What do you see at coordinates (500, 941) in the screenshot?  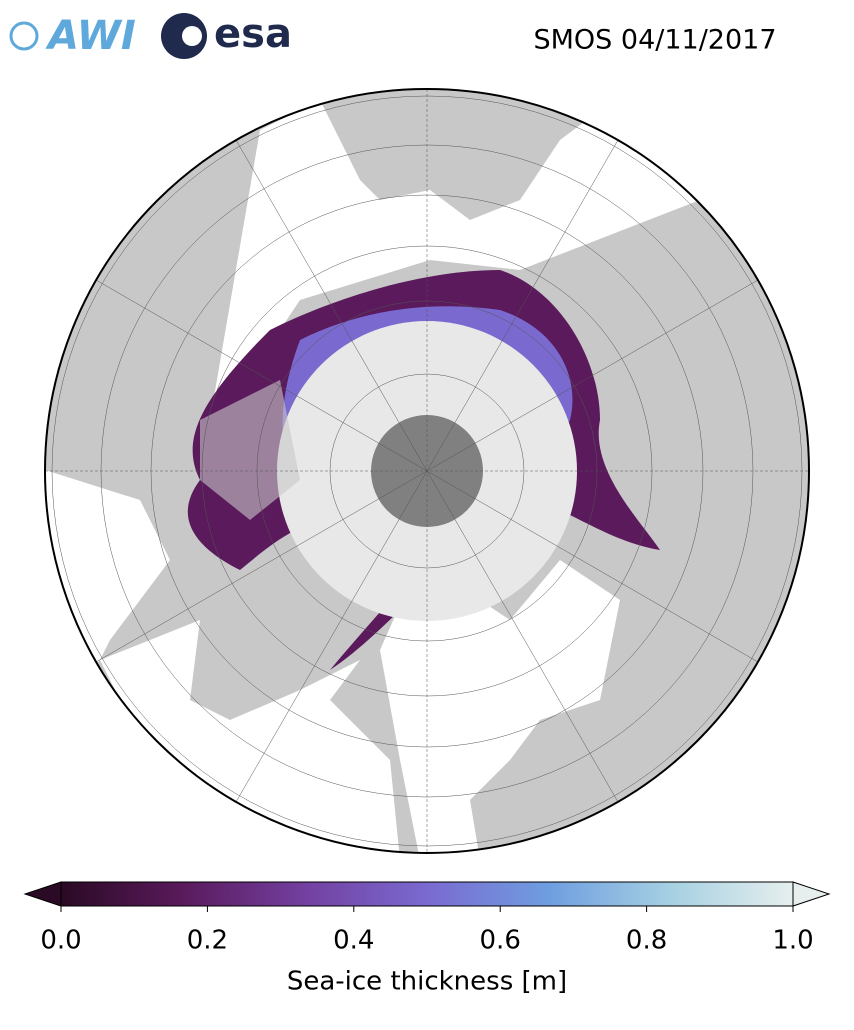 I see `colorbar-tick-label: 0.6` at bounding box center [500, 941].